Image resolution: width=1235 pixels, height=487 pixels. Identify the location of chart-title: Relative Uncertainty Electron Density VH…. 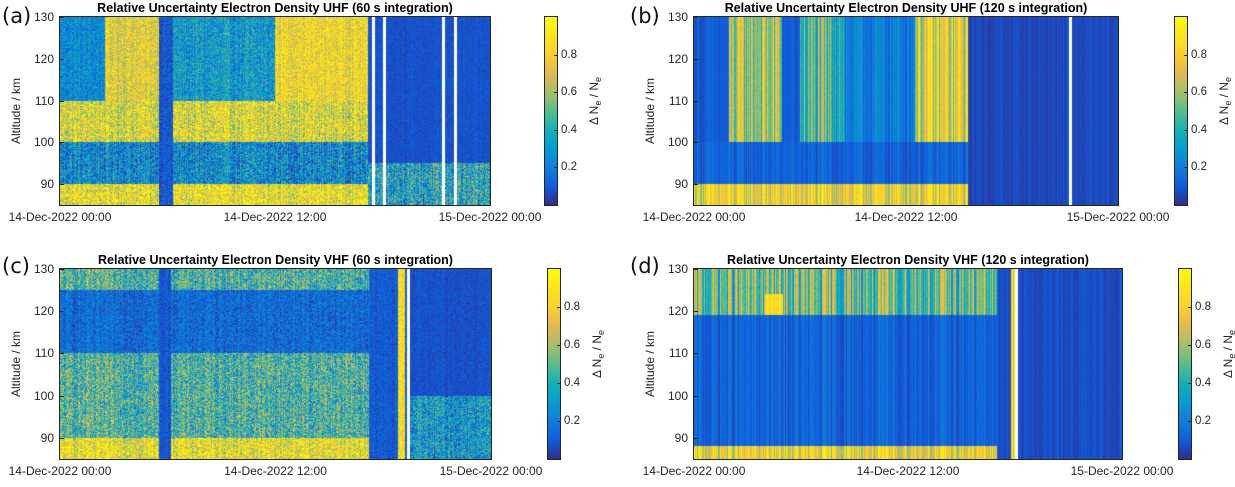
(908, 260).